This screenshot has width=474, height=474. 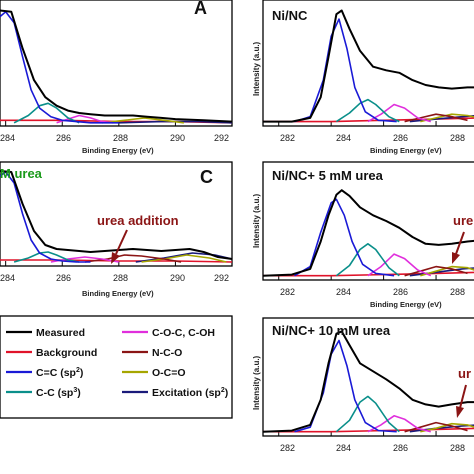 I want to click on tick-286-d: 286, so click(x=400, y=292).